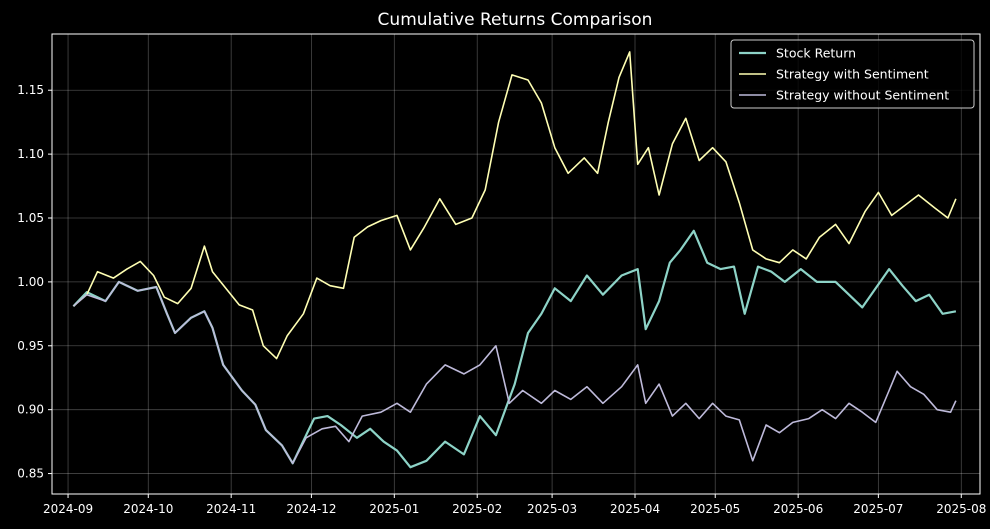 This screenshot has width=990, height=529. Describe the element at coordinates (30, 282) in the screenshot. I see `y-tick-label: 1.00` at that location.